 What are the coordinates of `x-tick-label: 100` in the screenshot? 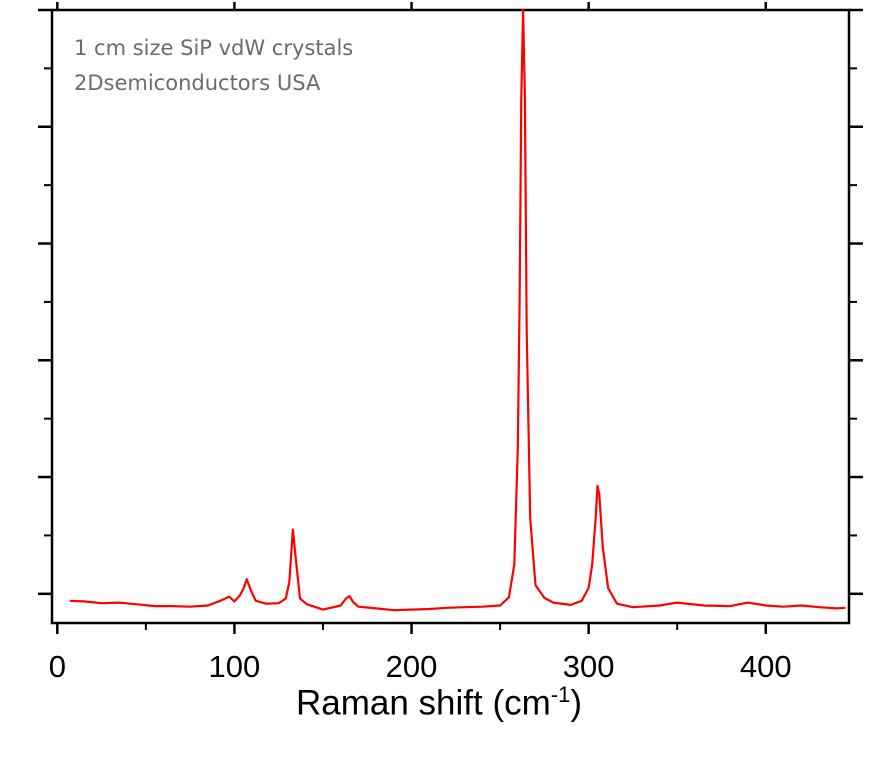 It's located at (235, 666).